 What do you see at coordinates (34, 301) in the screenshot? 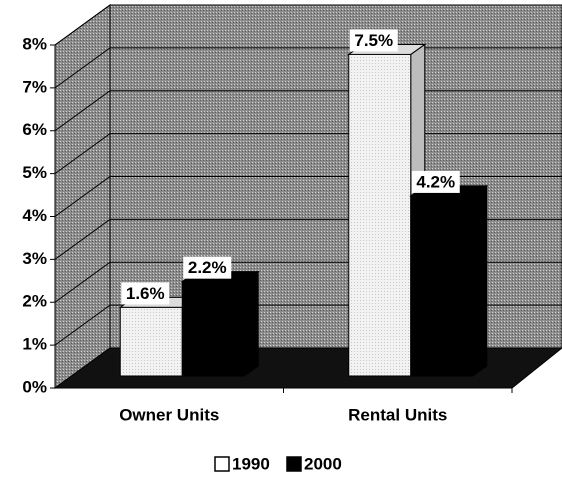
I see `y-tick-label: 2%` at bounding box center [34, 301].